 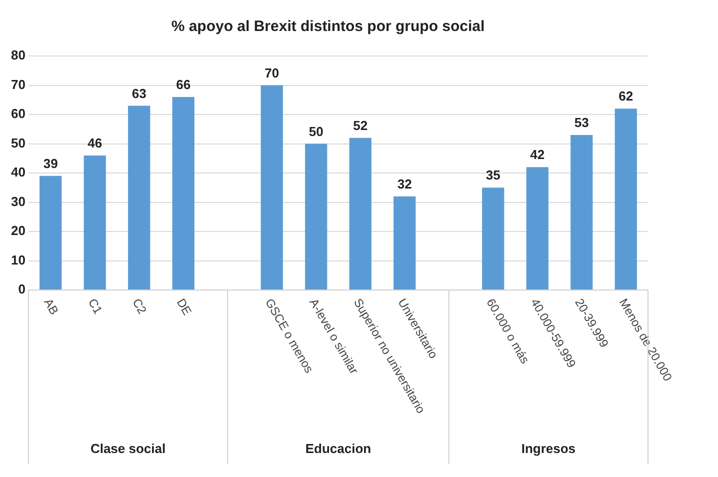 What do you see at coordinates (493, 175) in the screenshot?
I see `data-label: 35` at bounding box center [493, 175].